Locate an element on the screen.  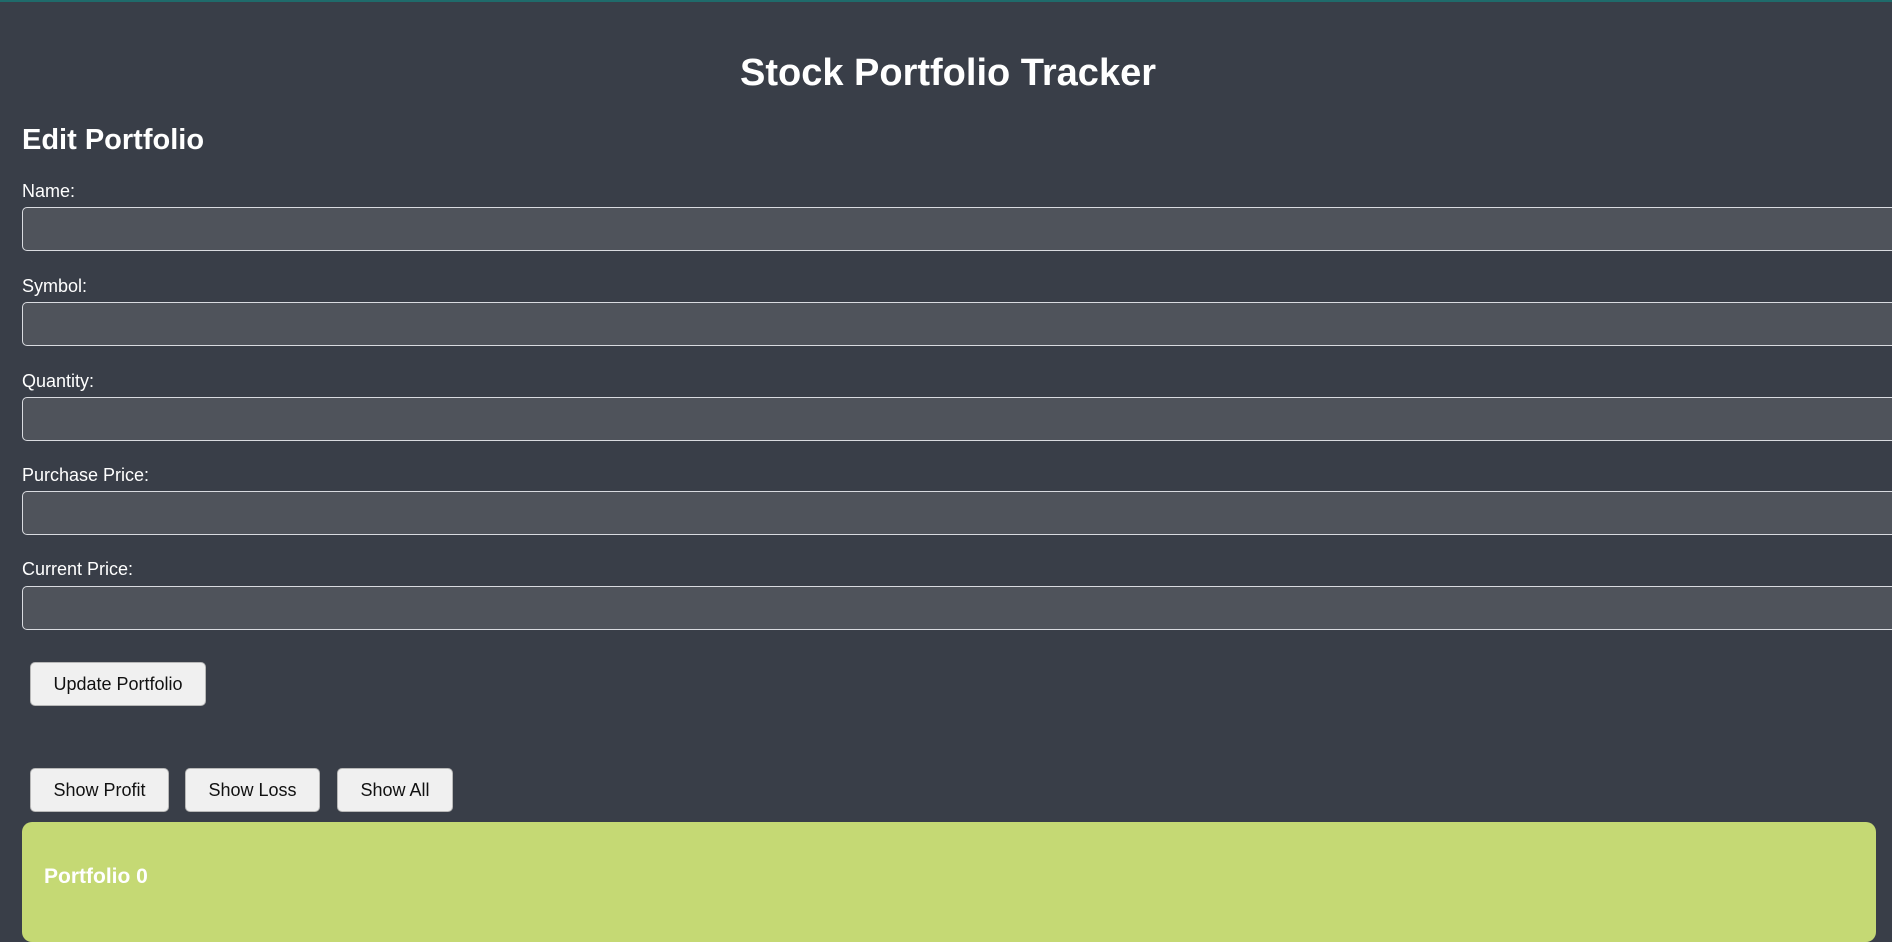
symbol-input is located at coordinates (957, 324).